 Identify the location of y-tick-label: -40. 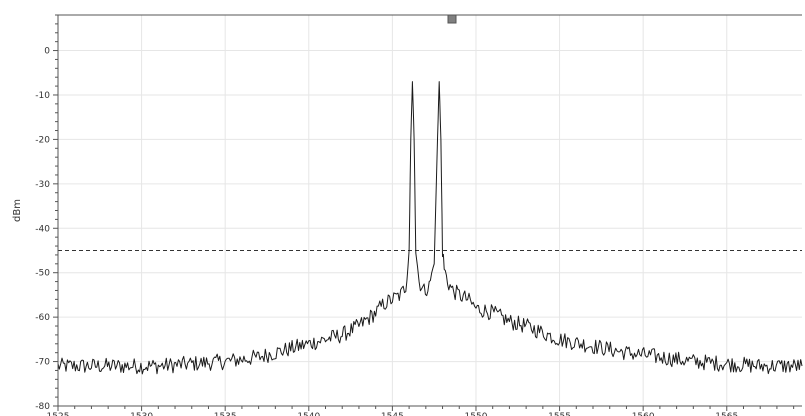
(42, 229).